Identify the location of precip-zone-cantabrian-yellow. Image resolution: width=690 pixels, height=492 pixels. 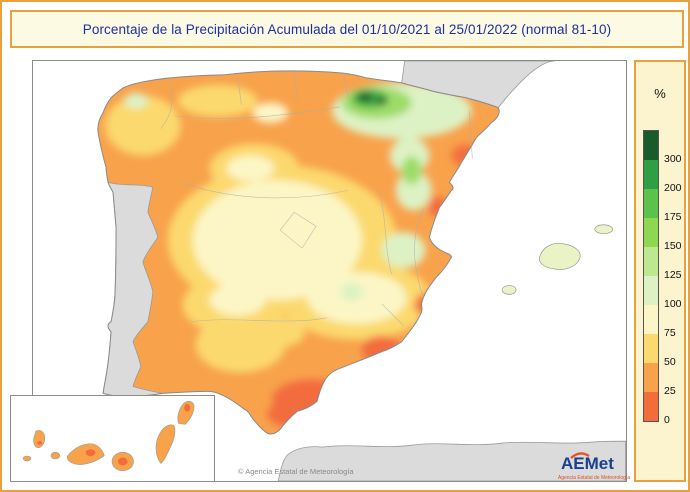
(217, 100).